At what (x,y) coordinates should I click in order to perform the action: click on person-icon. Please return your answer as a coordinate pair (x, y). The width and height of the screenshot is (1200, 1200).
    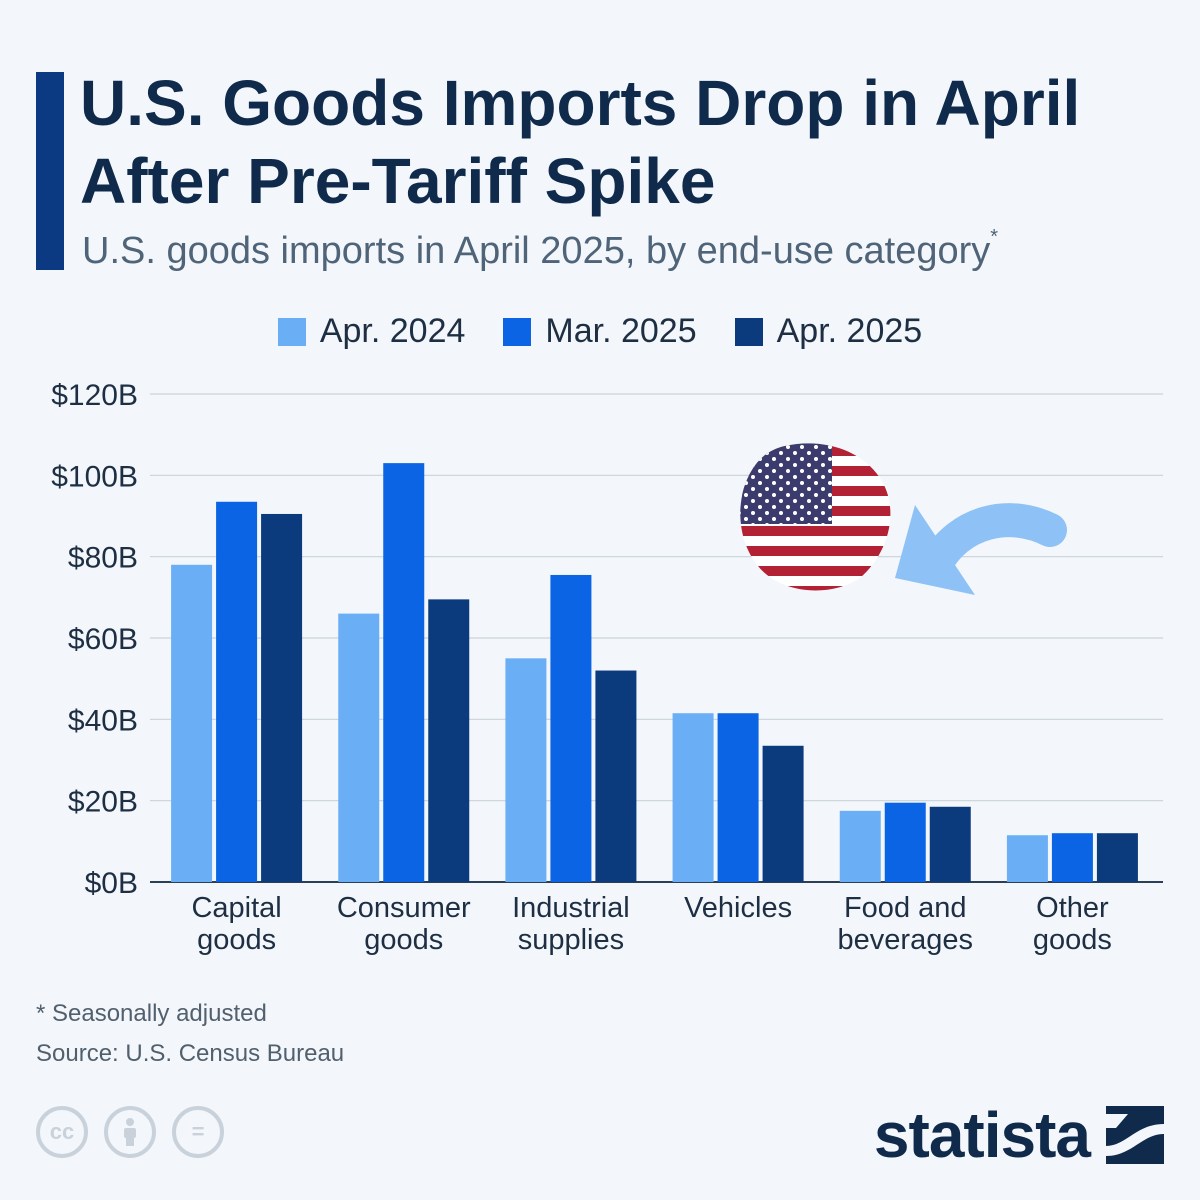
    Looking at the image, I should click on (130, 1132).